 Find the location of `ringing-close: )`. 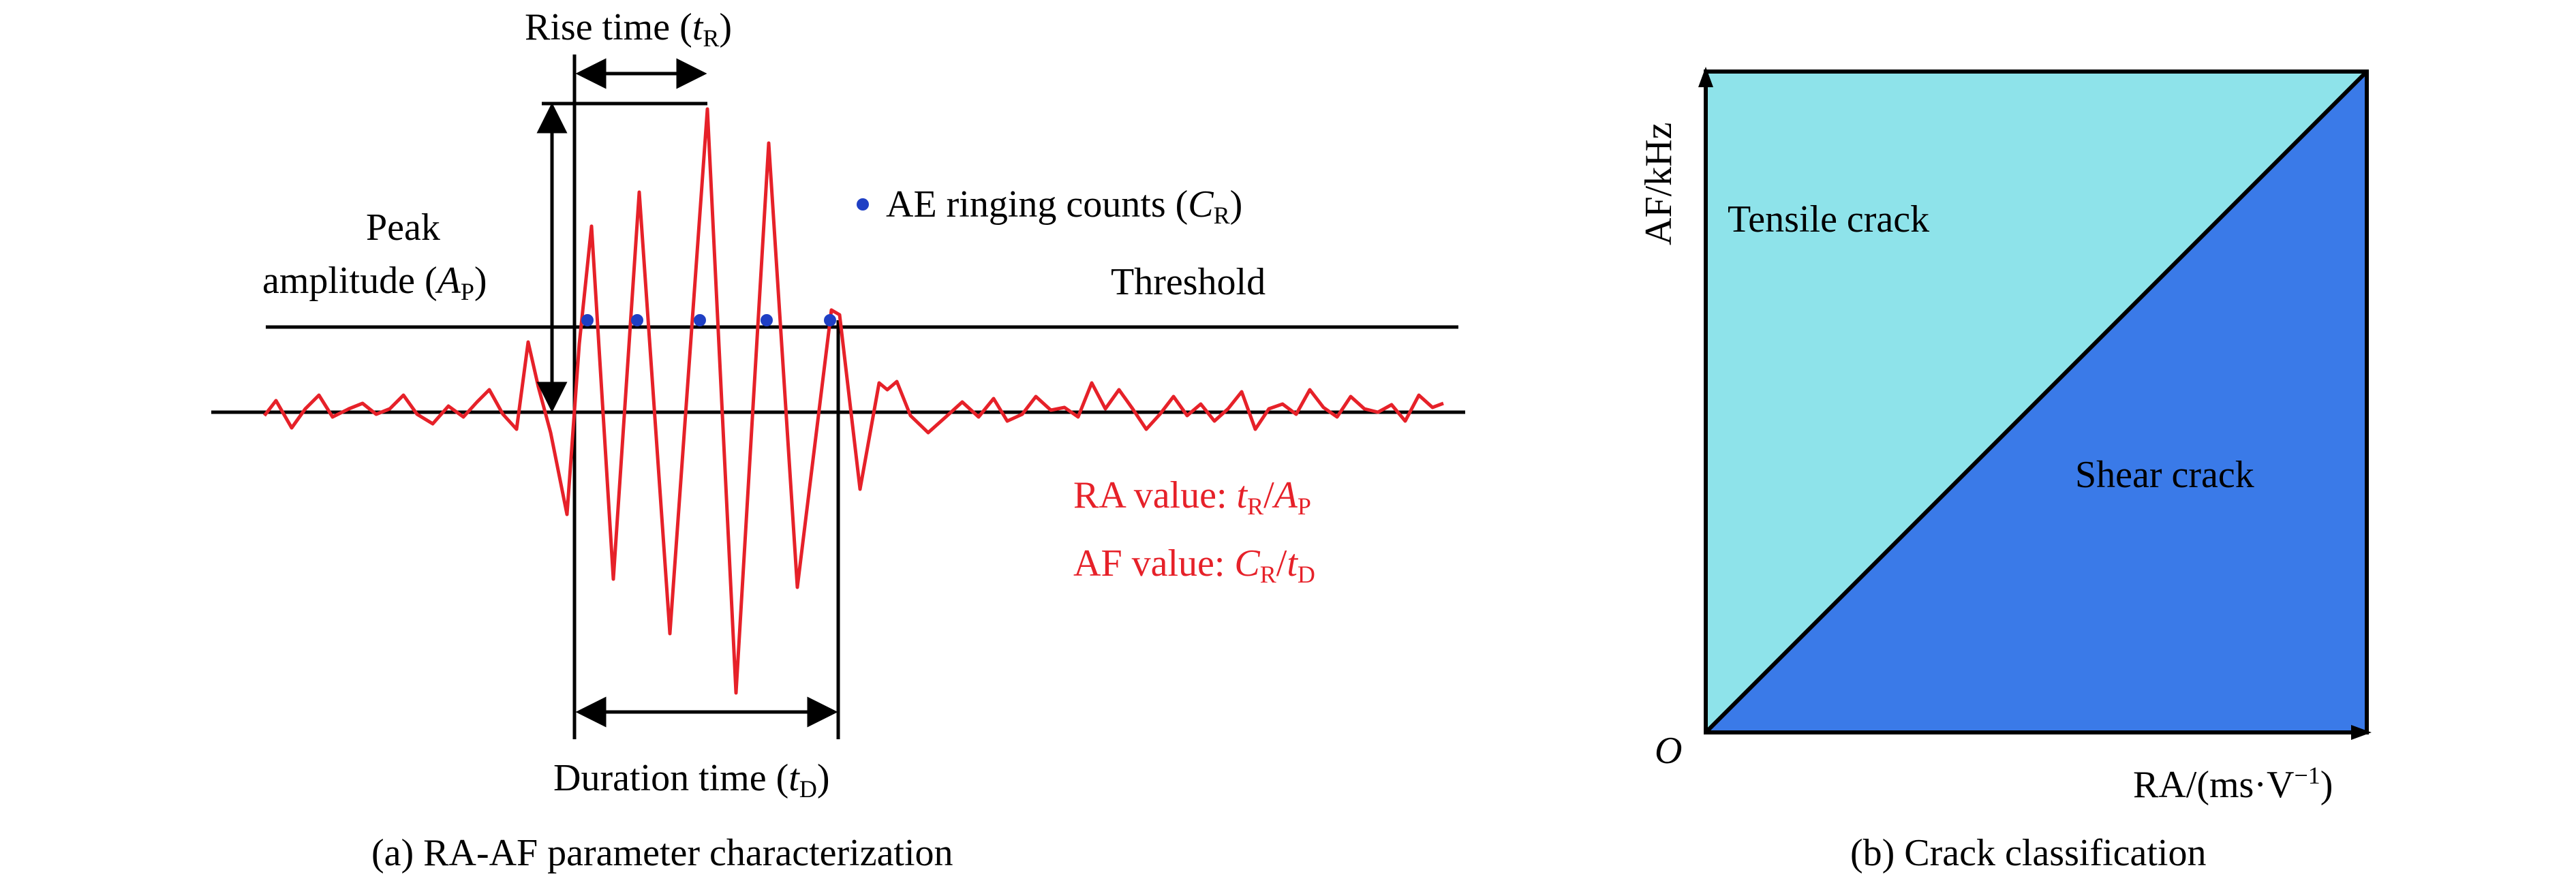

ringing-close: ) is located at coordinates (1236, 204).